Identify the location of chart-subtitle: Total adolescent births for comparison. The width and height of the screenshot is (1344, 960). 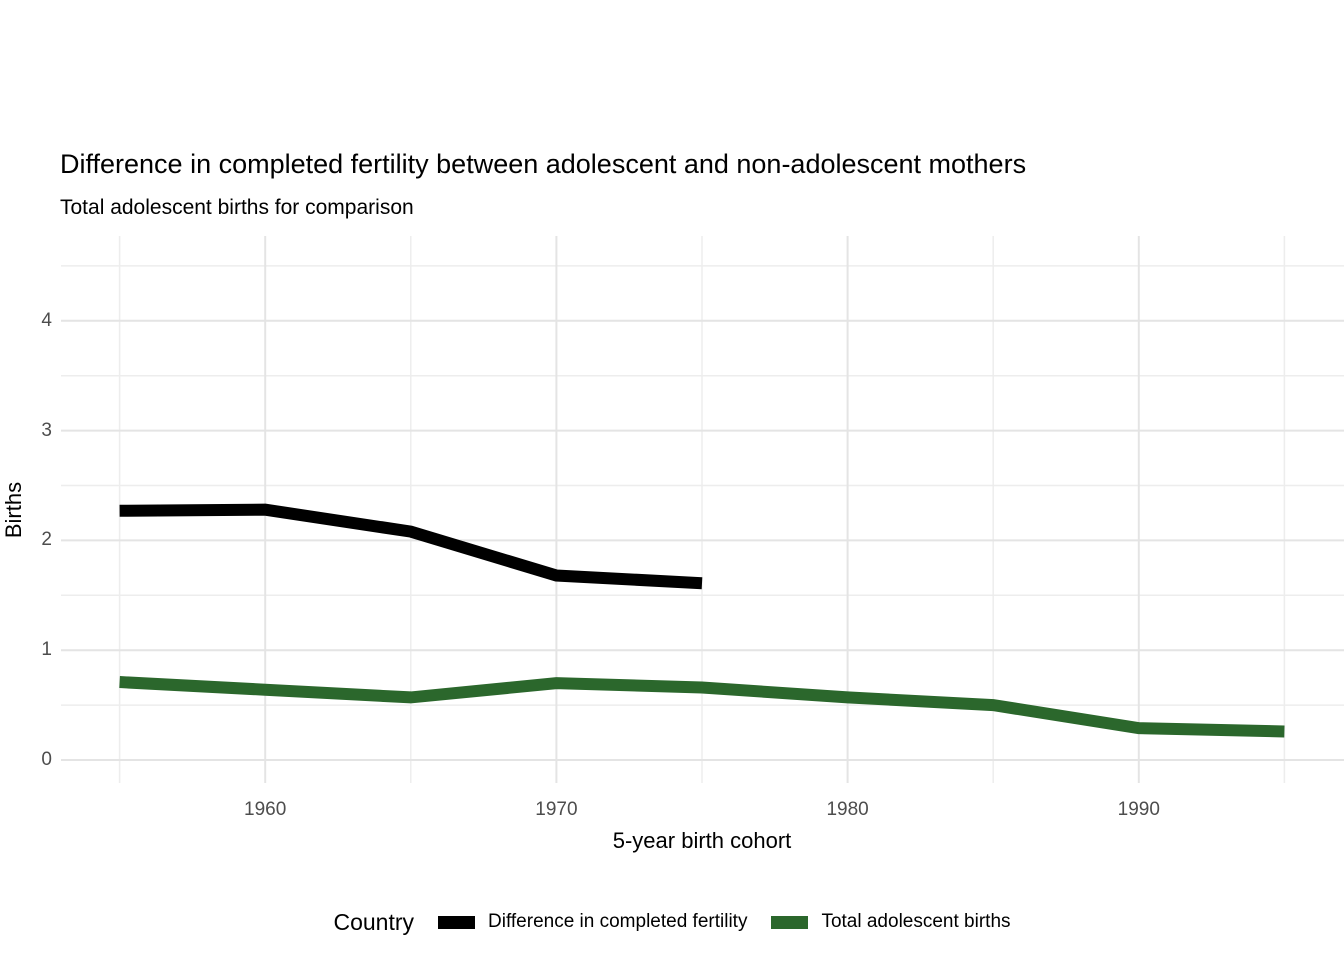
(237, 207).